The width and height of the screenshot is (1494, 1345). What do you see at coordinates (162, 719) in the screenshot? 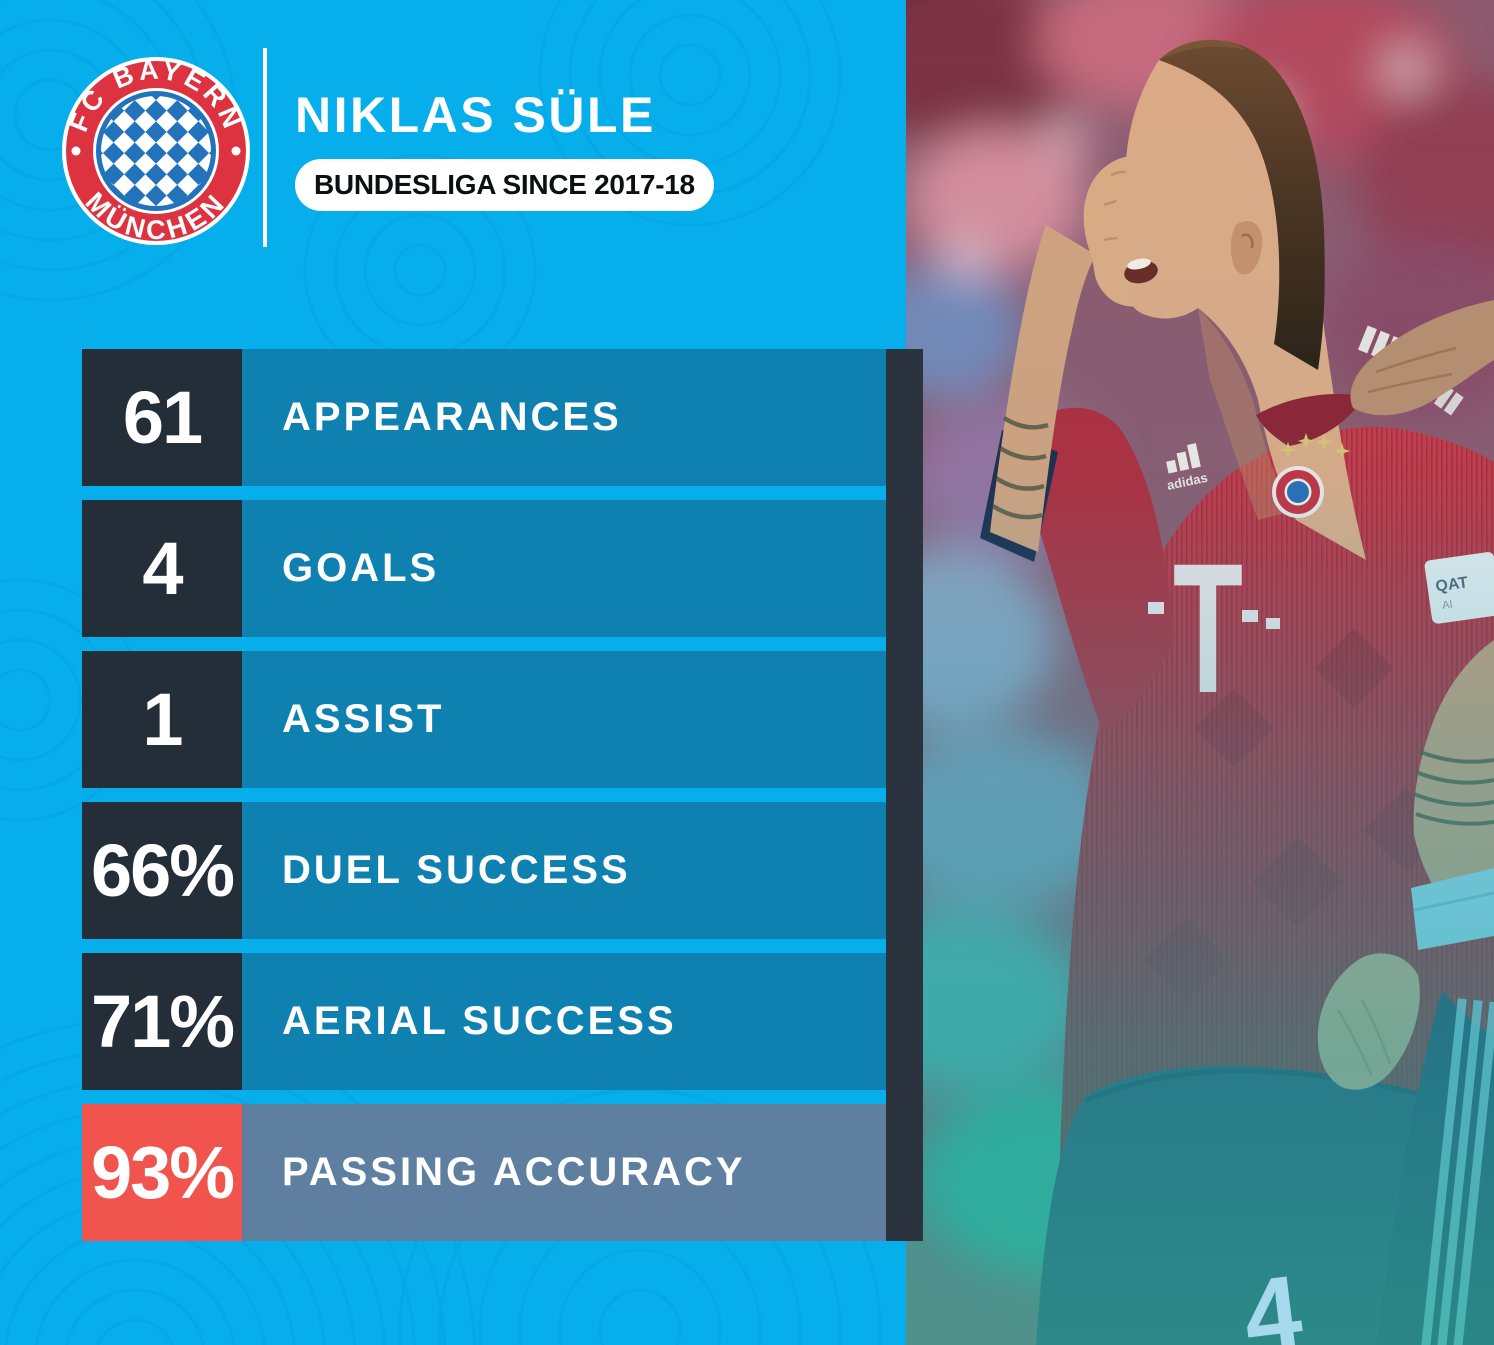
I see `stat-value: 1` at bounding box center [162, 719].